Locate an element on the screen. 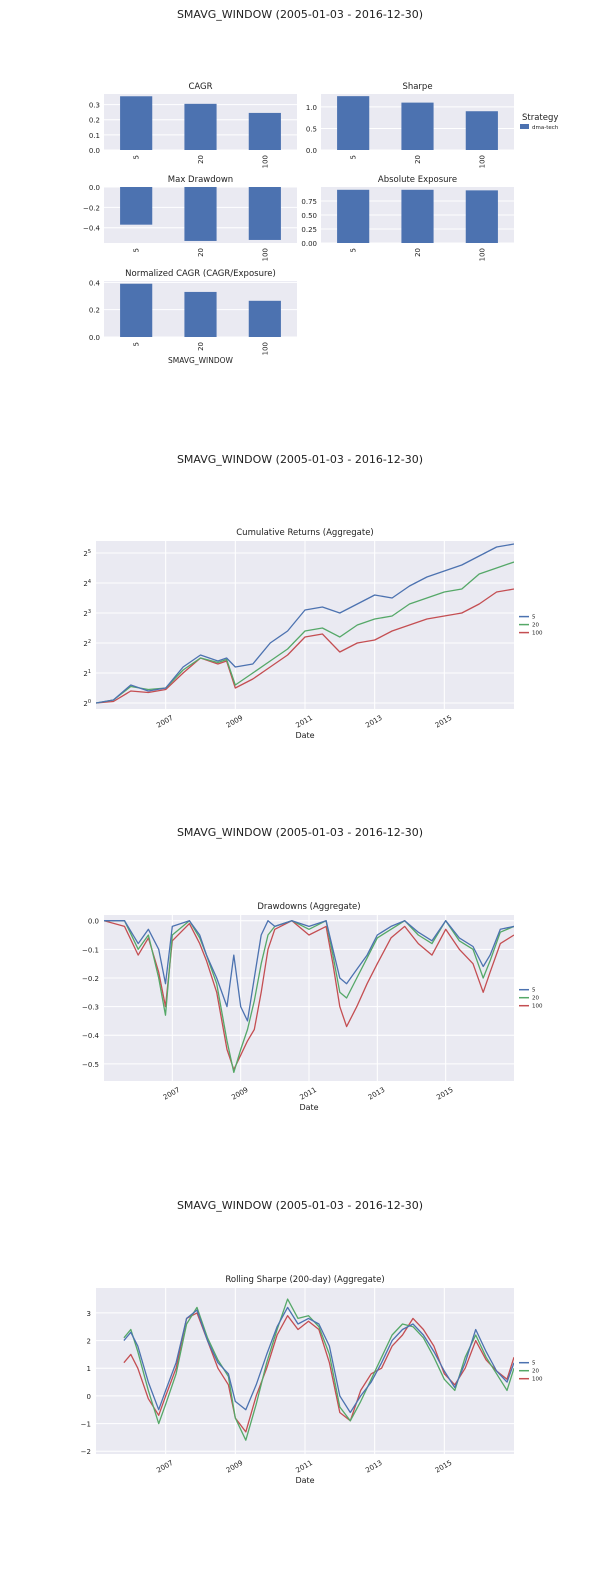 The height and width of the screenshot is (1575, 600). y-tick-label: 0.75 is located at coordinates (309, 202).